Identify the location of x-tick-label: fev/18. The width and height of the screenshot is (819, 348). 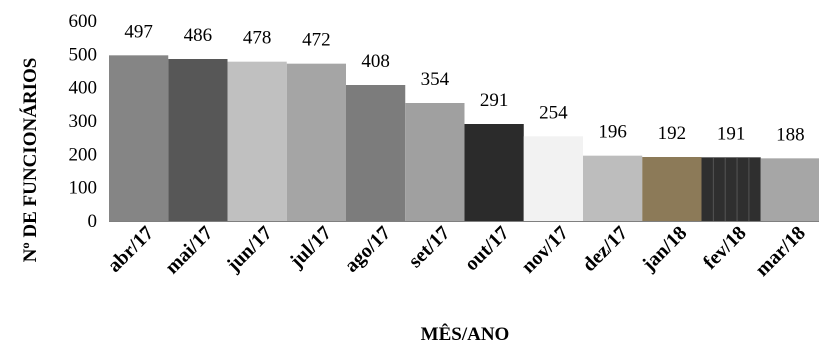
(725, 248).